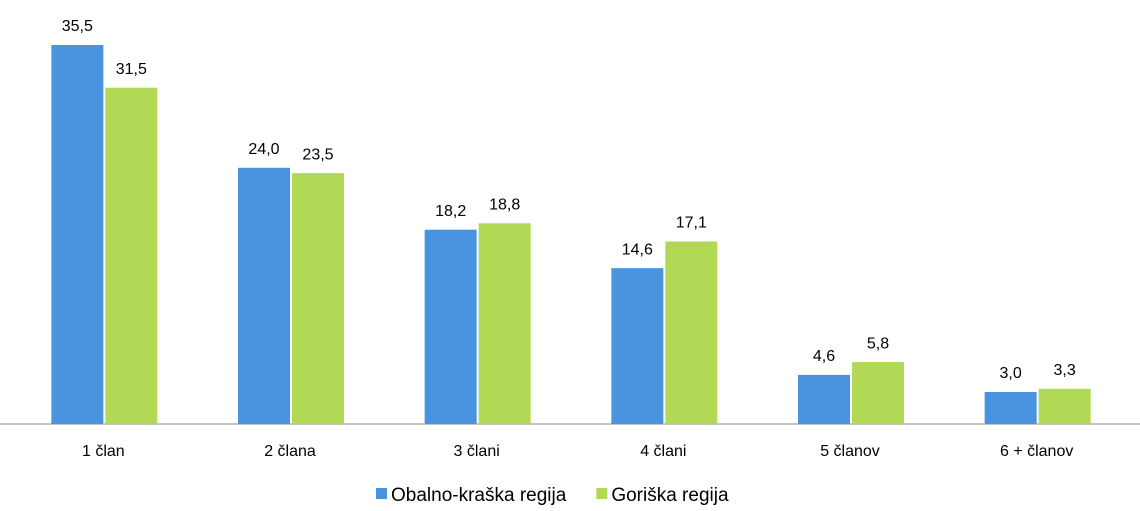 This screenshot has height=511, width=1140. What do you see at coordinates (1036, 451) in the screenshot?
I see `x-tick-label: 6 + članov` at bounding box center [1036, 451].